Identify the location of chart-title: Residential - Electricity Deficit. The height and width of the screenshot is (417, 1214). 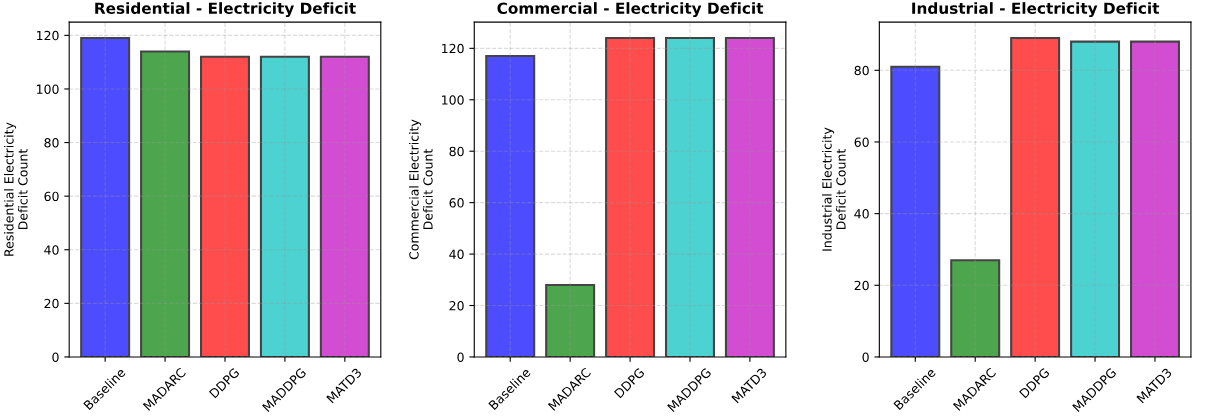
(225, 10).